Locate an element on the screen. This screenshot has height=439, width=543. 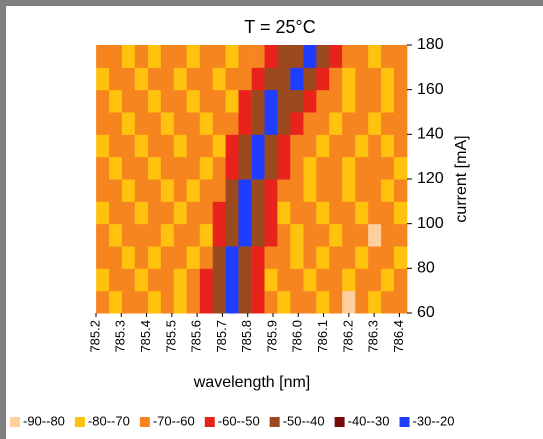
x-tick-label: 786.4 is located at coordinates (398, 336).